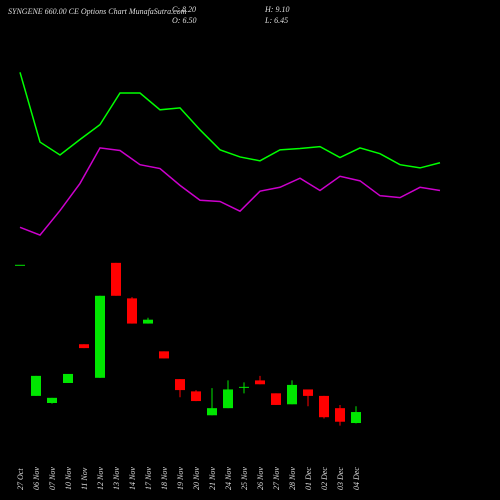 The height and width of the screenshot is (500, 500). I want to click on x-tick-label: 17 Nov, so click(148, 478).